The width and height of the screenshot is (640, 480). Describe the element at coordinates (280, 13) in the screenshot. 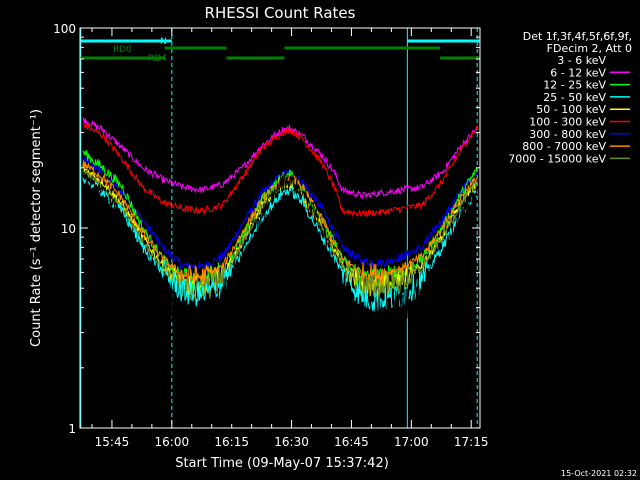

I see `chart-title: RHESSI Count Rates` at that location.